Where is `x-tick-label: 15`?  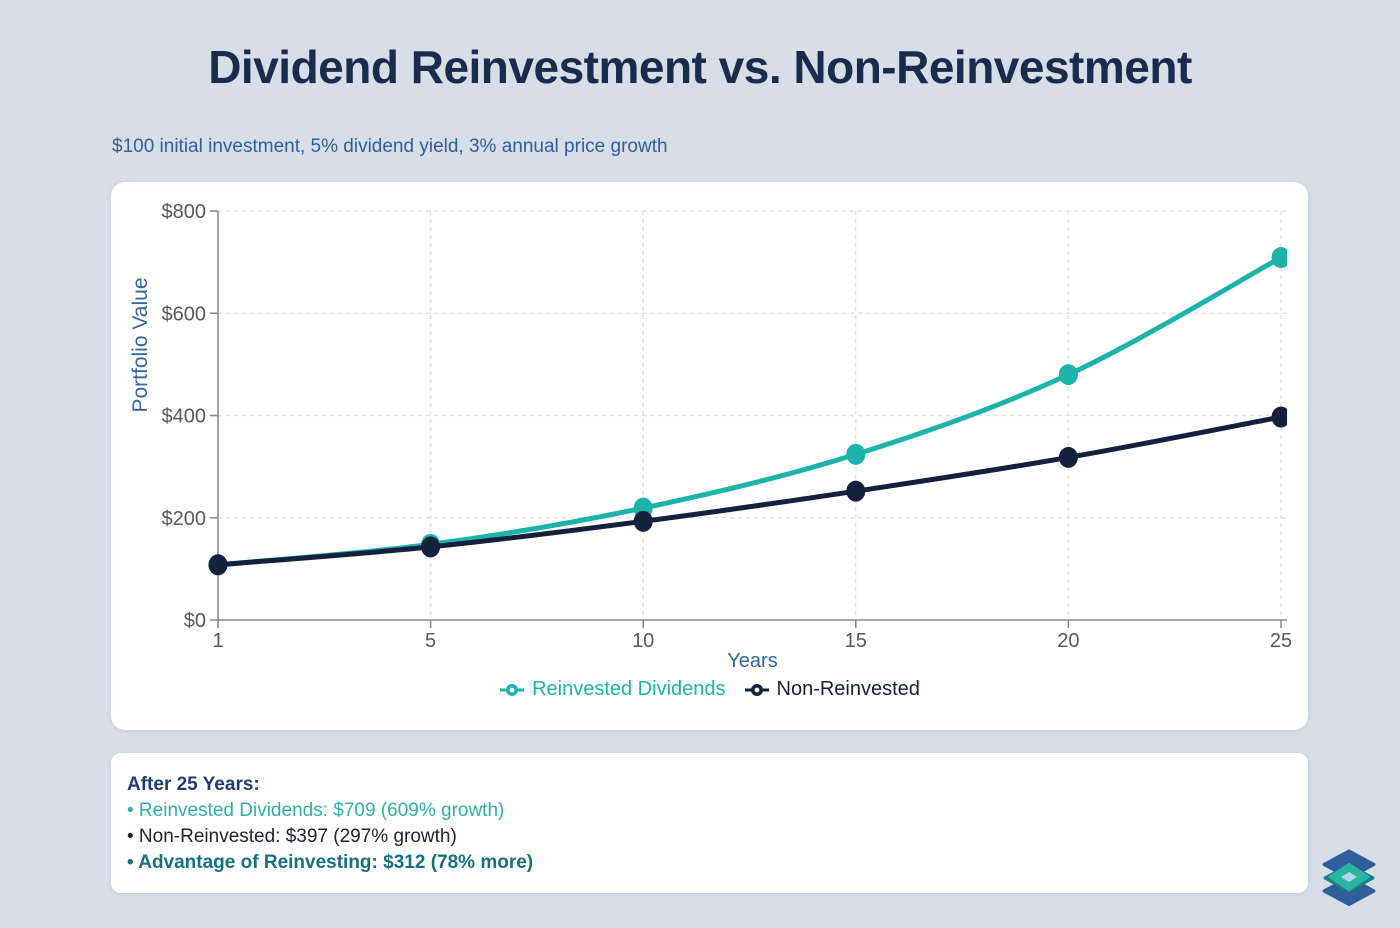 x-tick-label: 15 is located at coordinates (856, 641).